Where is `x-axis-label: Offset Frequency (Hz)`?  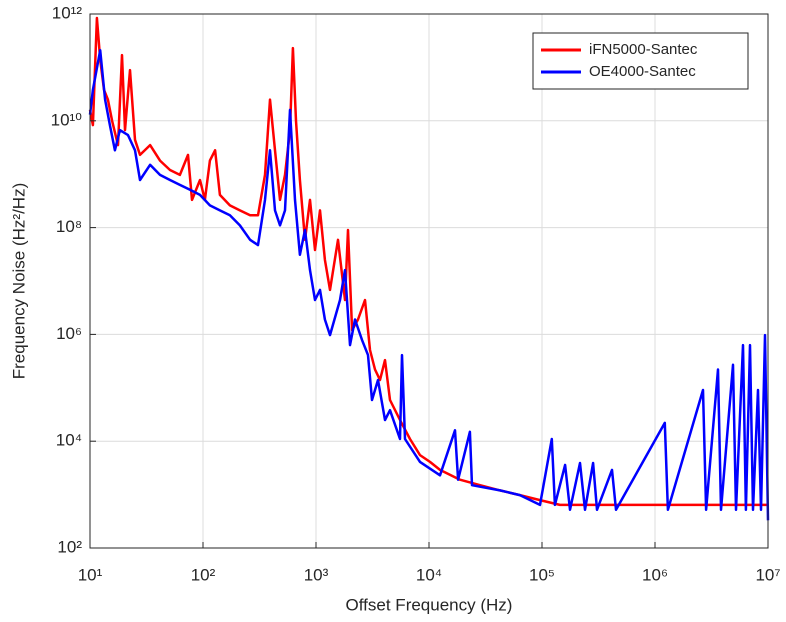 x-axis-label: Offset Frequency (Hz) is located at coordinates (429, 604).